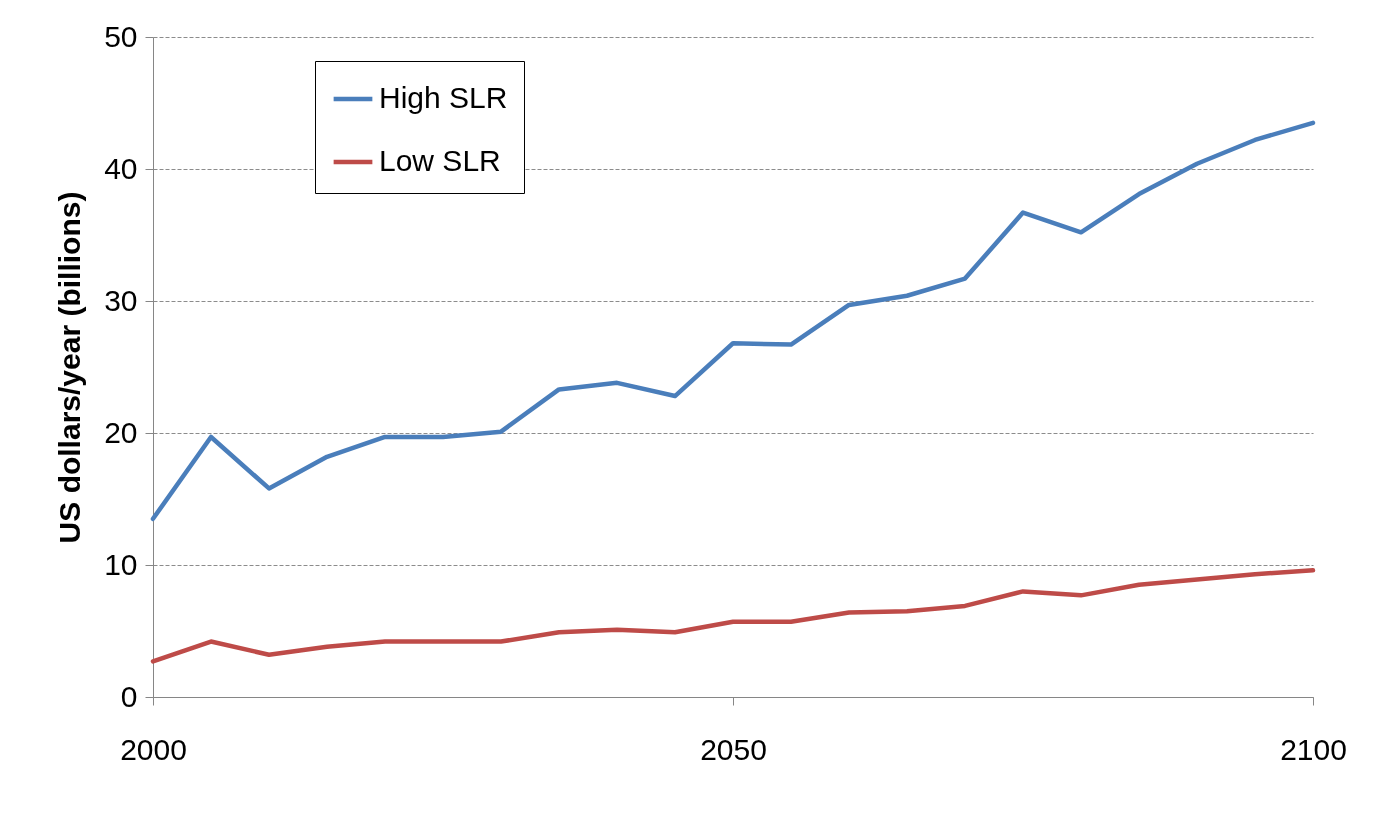 The height and width of the screenshot is (817, 1391). I want to click on legend-label: High SLR, so click(443, 97).